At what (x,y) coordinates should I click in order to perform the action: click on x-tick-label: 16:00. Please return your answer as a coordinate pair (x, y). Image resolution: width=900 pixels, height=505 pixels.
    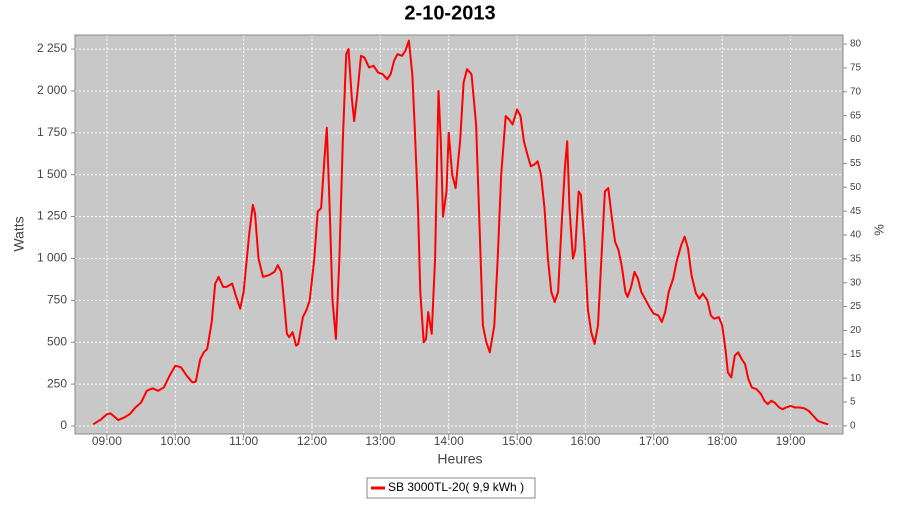
    Looking at the image, I should click on (585, 441).